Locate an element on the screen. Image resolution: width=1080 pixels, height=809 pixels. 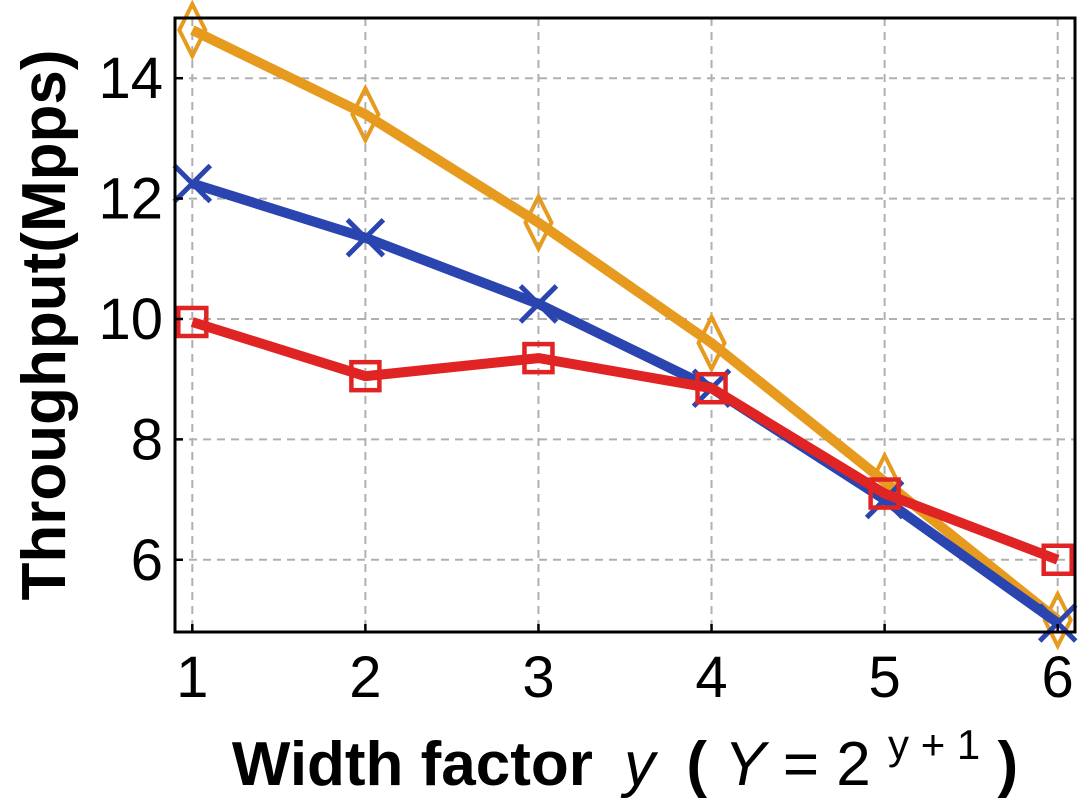
x-tick-label: 5 is located at coordinates (884, 677).